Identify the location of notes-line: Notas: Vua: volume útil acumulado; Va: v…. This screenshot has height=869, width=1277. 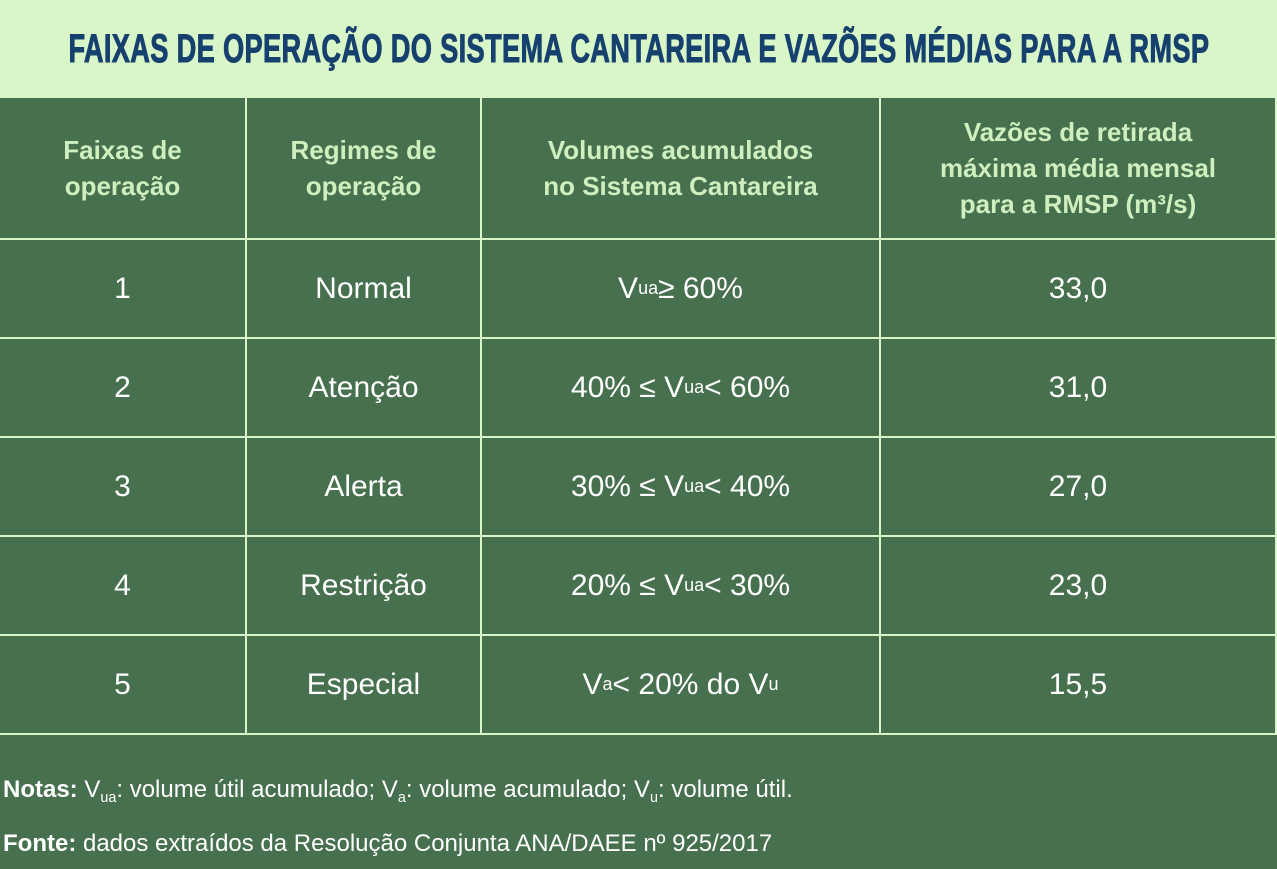
(398, 791).